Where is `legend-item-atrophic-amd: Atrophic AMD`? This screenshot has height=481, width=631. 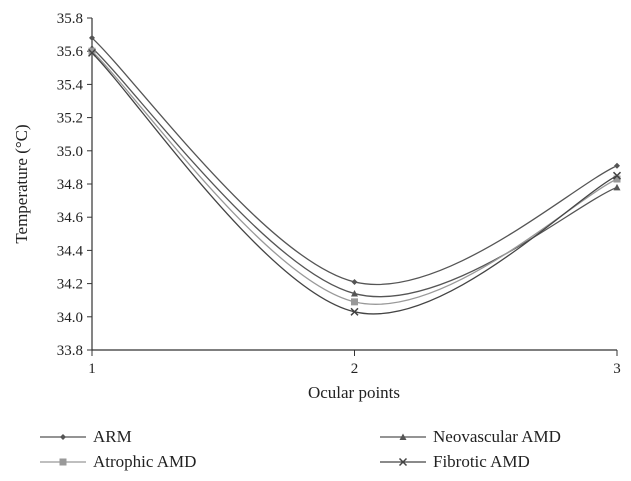 legend-item-atrophic-amd: Atrophic AMD is located at coordinates (118, 461).